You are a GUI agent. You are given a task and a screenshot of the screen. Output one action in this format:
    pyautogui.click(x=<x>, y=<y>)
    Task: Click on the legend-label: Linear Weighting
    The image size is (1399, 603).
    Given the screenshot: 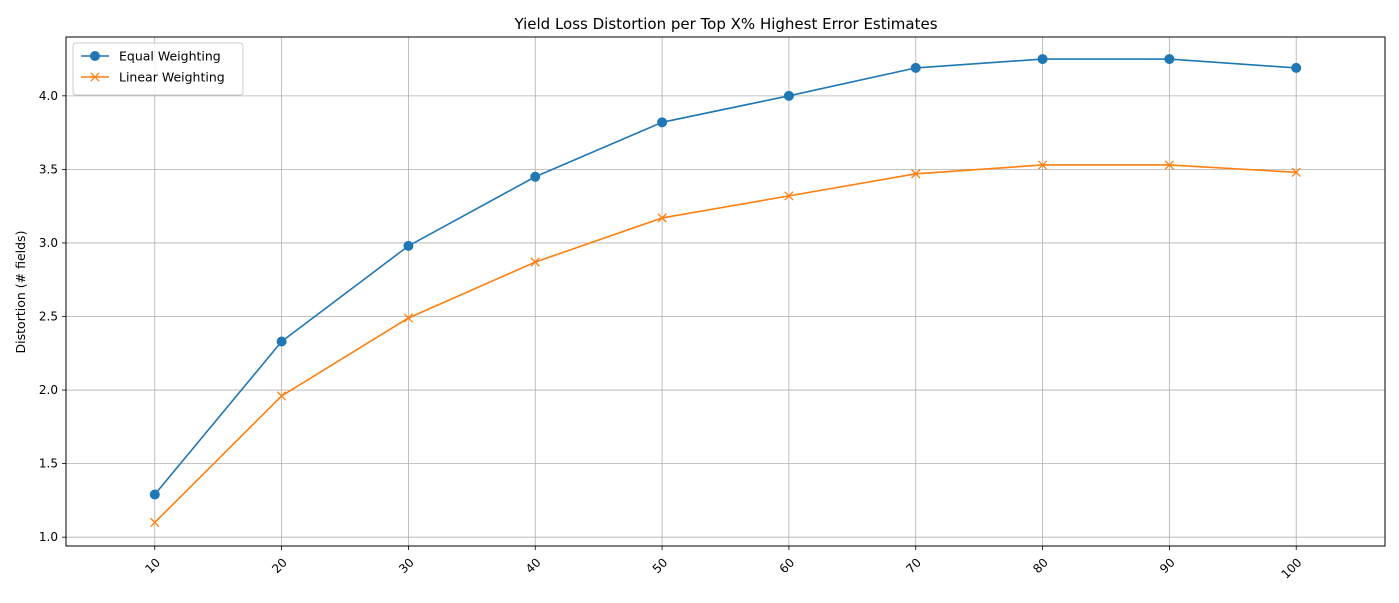 What is the action you would take?
    pyautogui.click(x=172, y=77)
    